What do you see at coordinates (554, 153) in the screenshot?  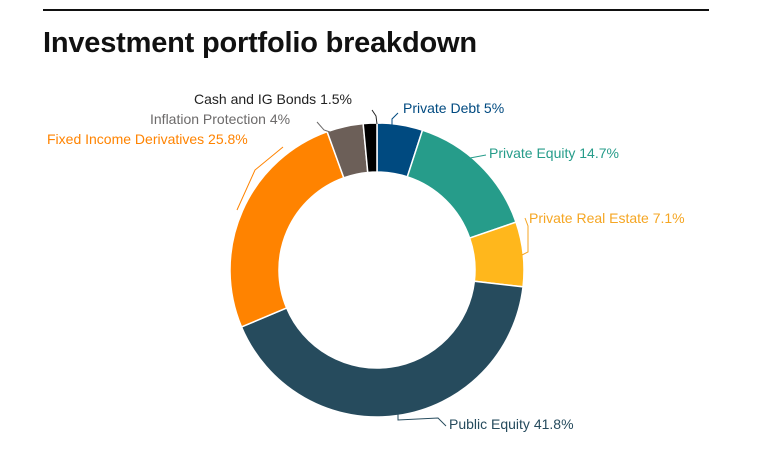 I see `label-private-equity: Private Equity 14.7%` at bounding box center [554, 153].